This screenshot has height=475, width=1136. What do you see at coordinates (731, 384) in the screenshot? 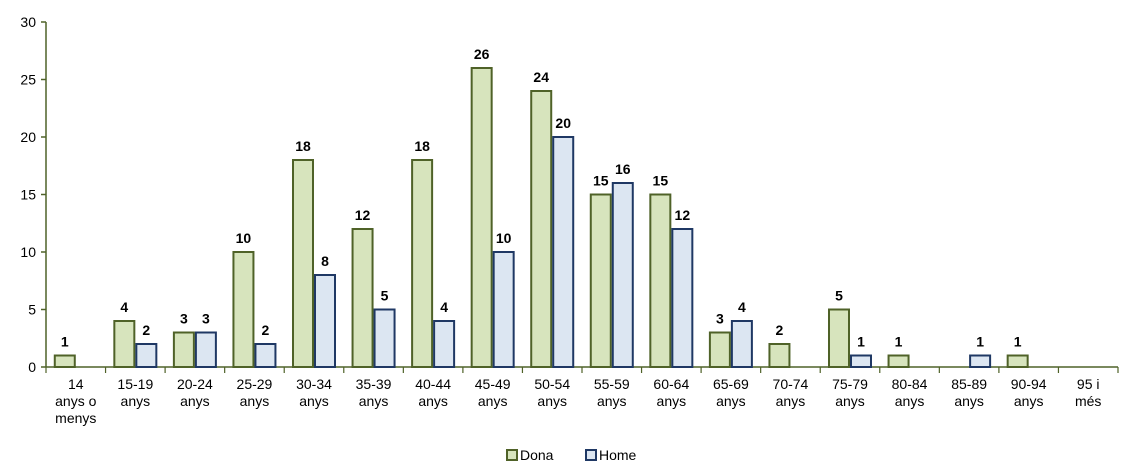
I see `x-tick-label-line: 65-69` at bounding box center [731, 384].